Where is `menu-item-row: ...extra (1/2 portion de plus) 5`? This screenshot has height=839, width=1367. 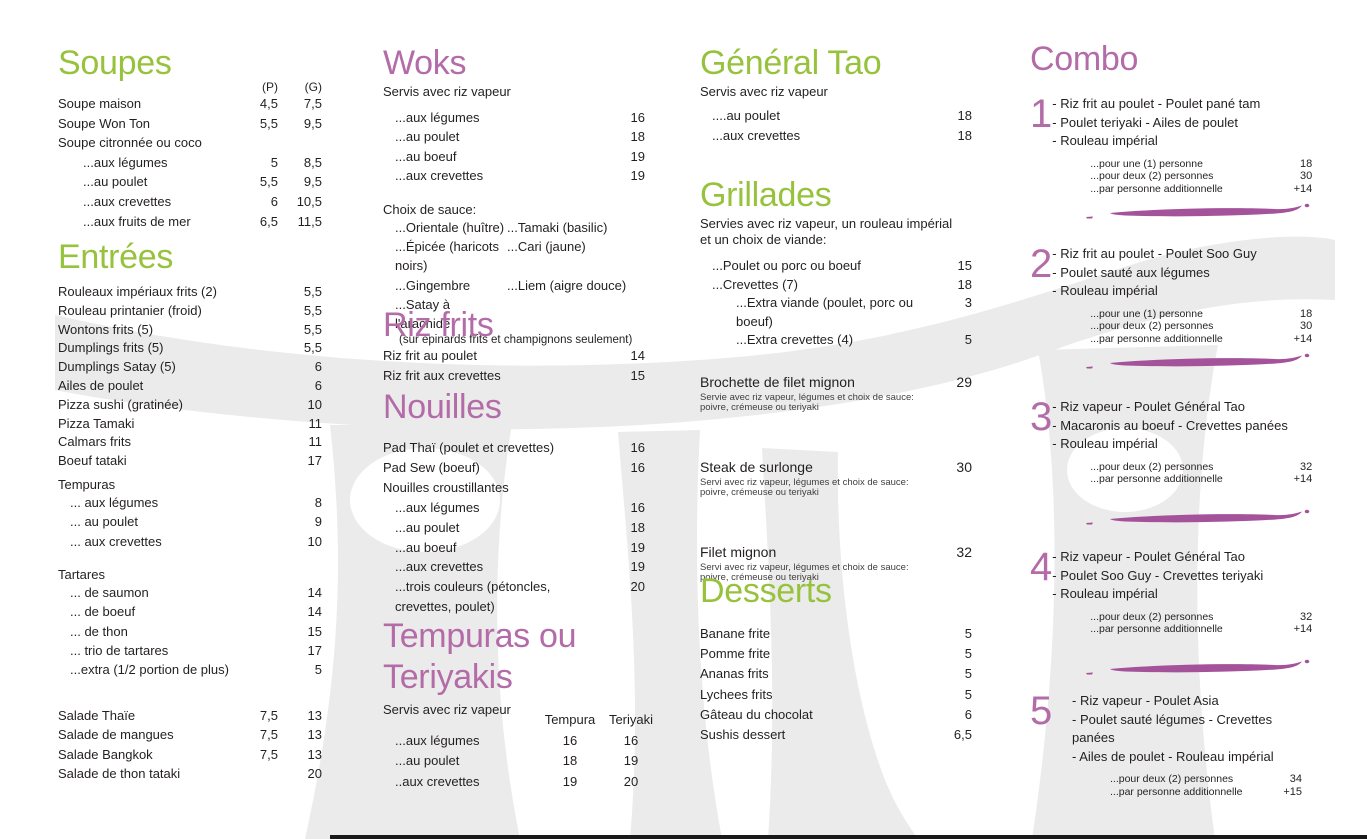 menu-item-row: ...extra (1/2 portion de plus) 5 is located at coordinates (190, 669).